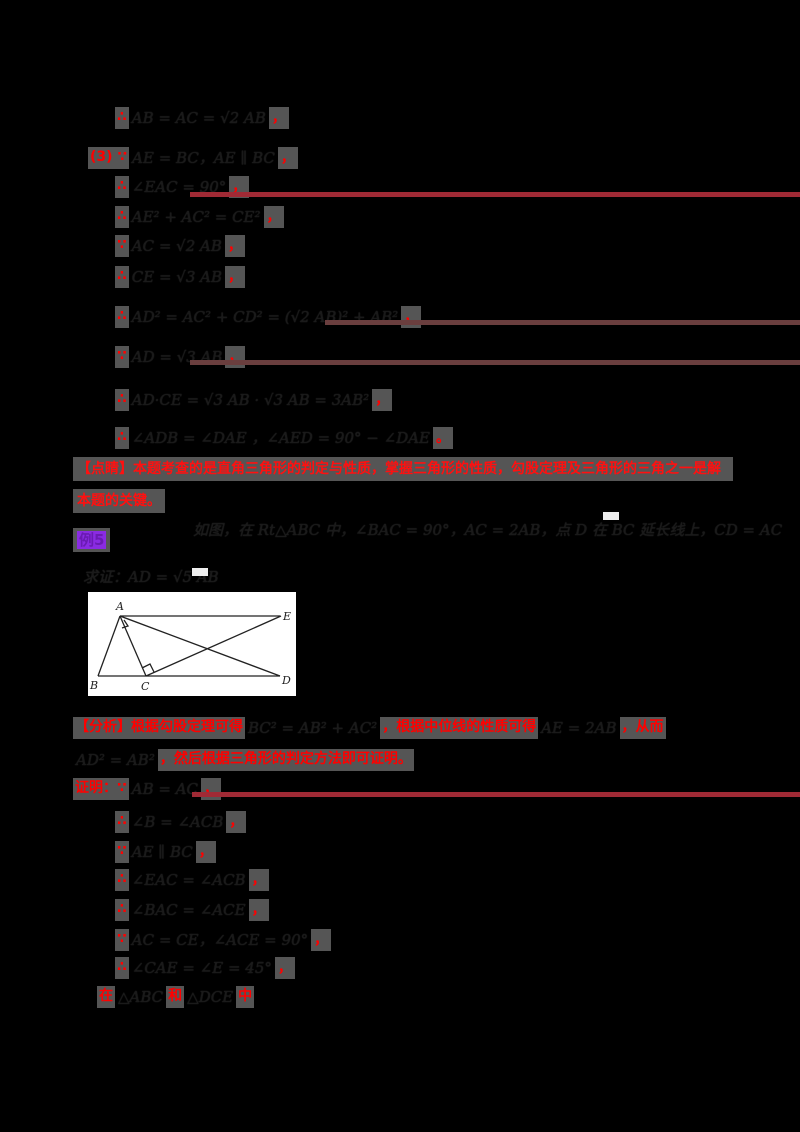 The width and height of the screenshot is (800, 1132). I want to click on label-B: B, so click(93, 685).